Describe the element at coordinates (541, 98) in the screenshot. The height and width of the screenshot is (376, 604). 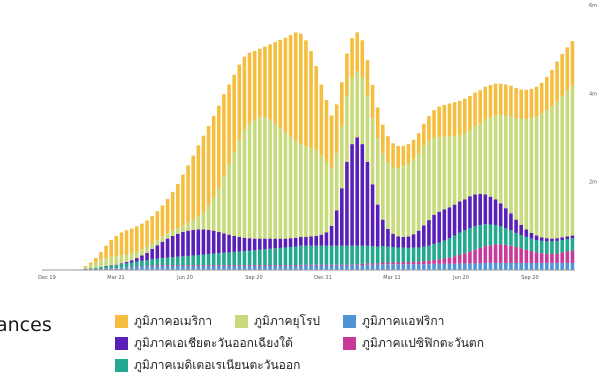
I see `bar-s5-w97` at that location.